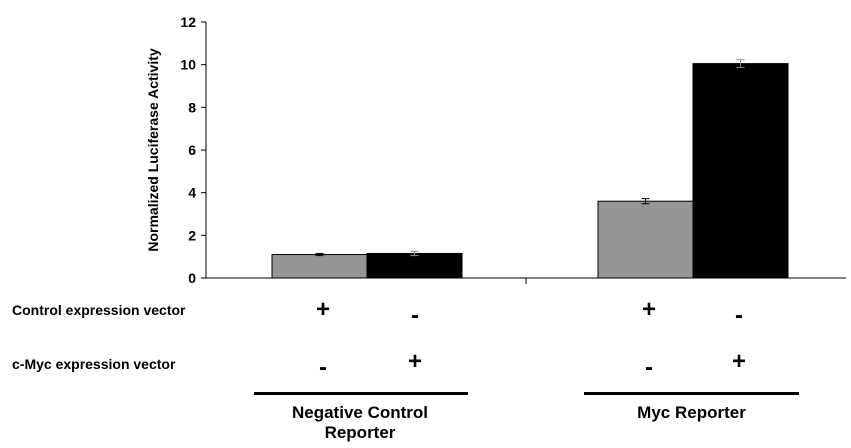 The height and width of the screenshot is (448, 851). What do you see at coordinates (153, 150) in the screenshot?
I see `y-axis-label: Normalized Luciferase Activity` at bounding box center [153, 150].